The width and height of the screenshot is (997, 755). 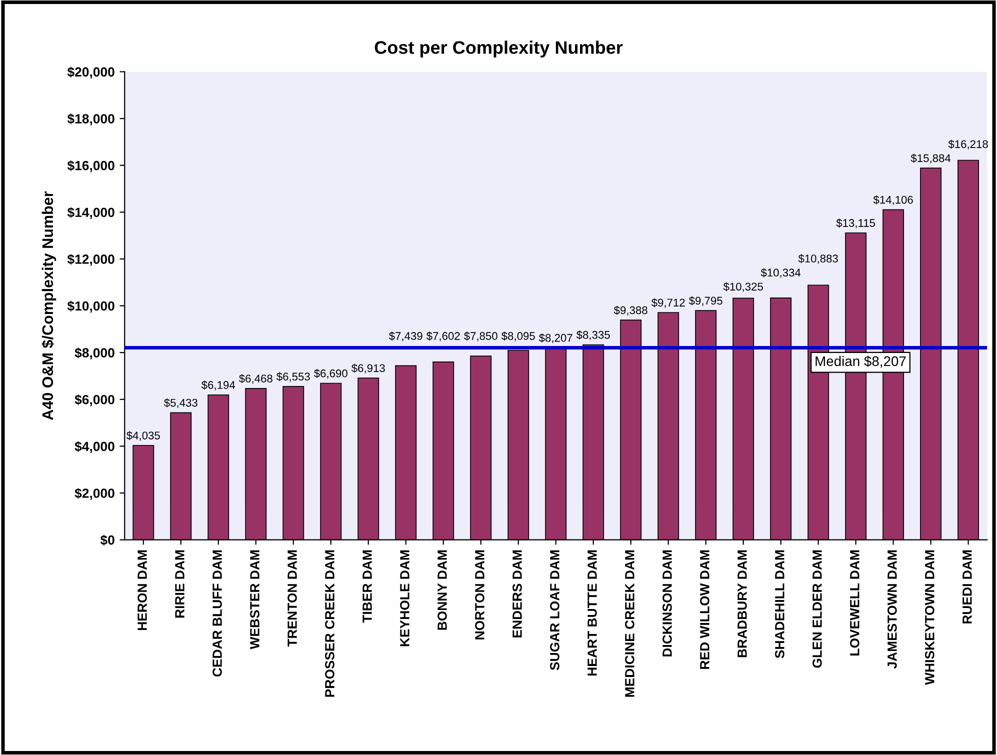 I want to click on data-label: $6,690, so click(x=331, y=373).